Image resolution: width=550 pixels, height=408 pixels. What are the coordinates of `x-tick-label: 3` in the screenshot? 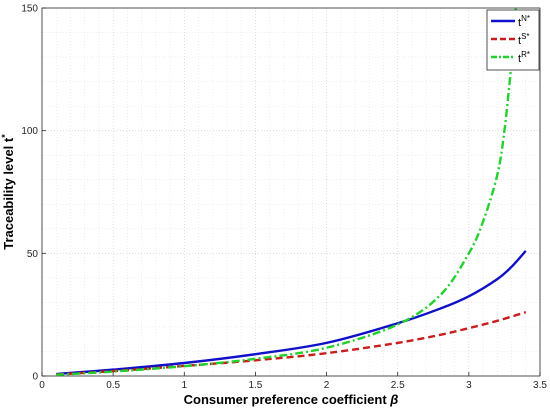 It's located at (469, 385).